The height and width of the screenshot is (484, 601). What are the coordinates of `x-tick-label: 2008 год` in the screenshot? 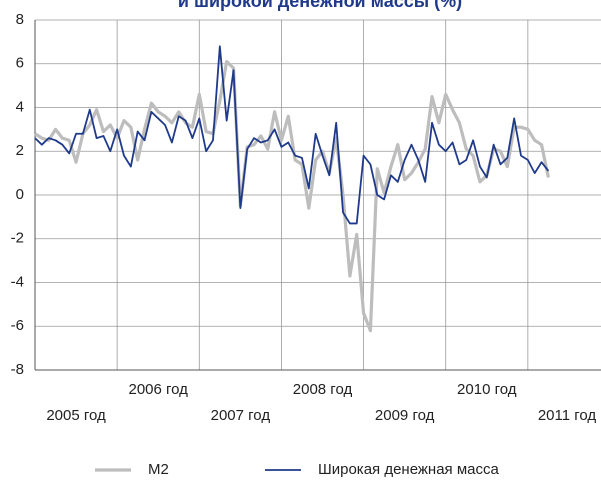 It's located at (323, 389).